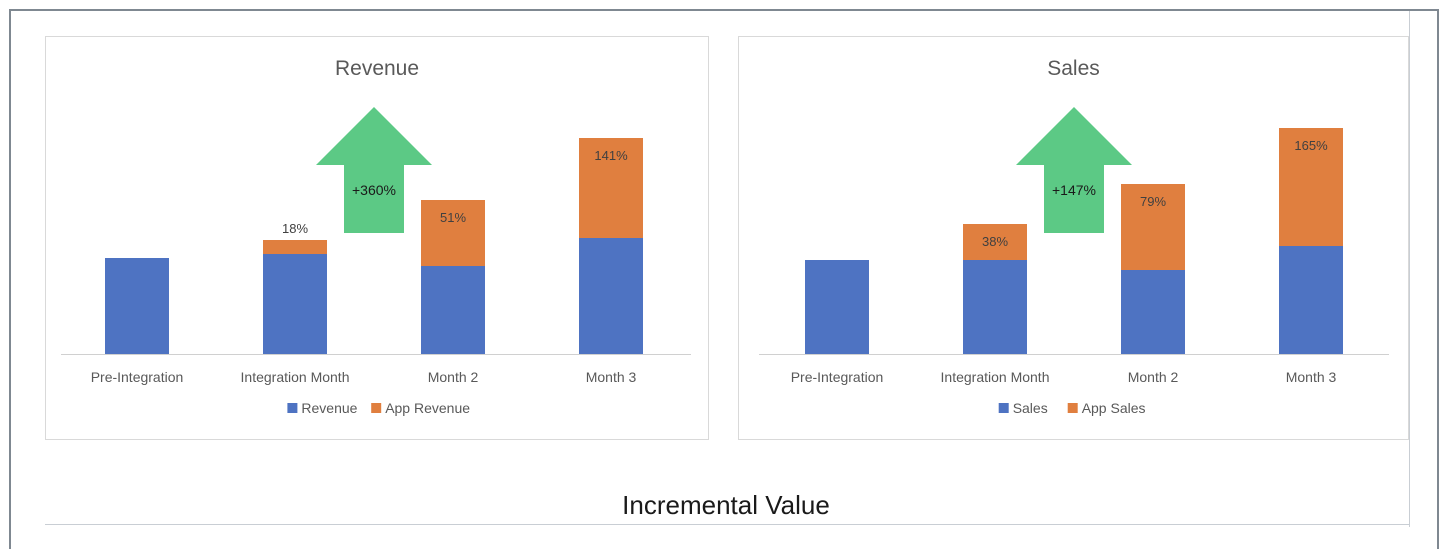 This screenshot has width=1452, height=549. I want to click on revenue-x-tick-0: Pre-Integration, so click(137, 377).